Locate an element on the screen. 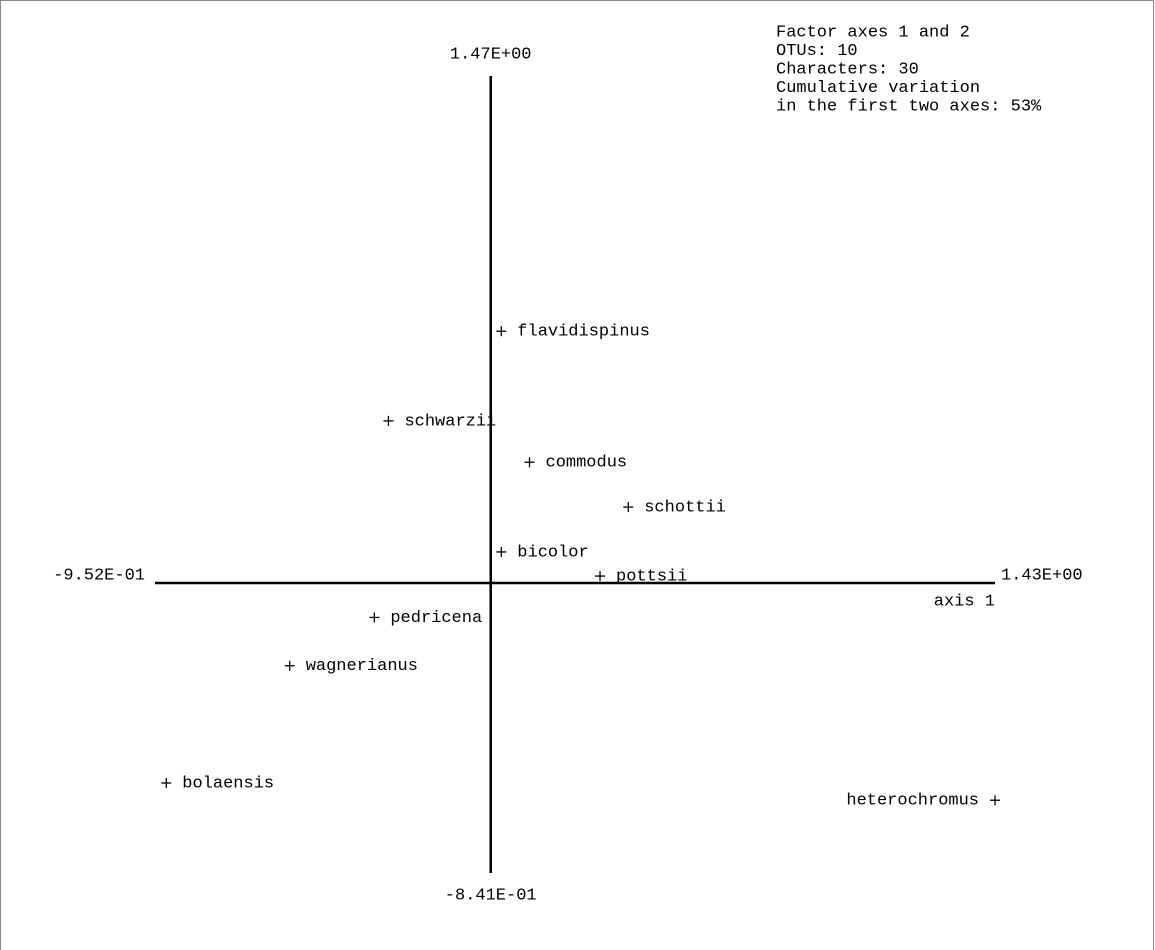 The image size is (1155, 950). x-tick-label: 1.43E+00 is located at coordinates (1042, 575).